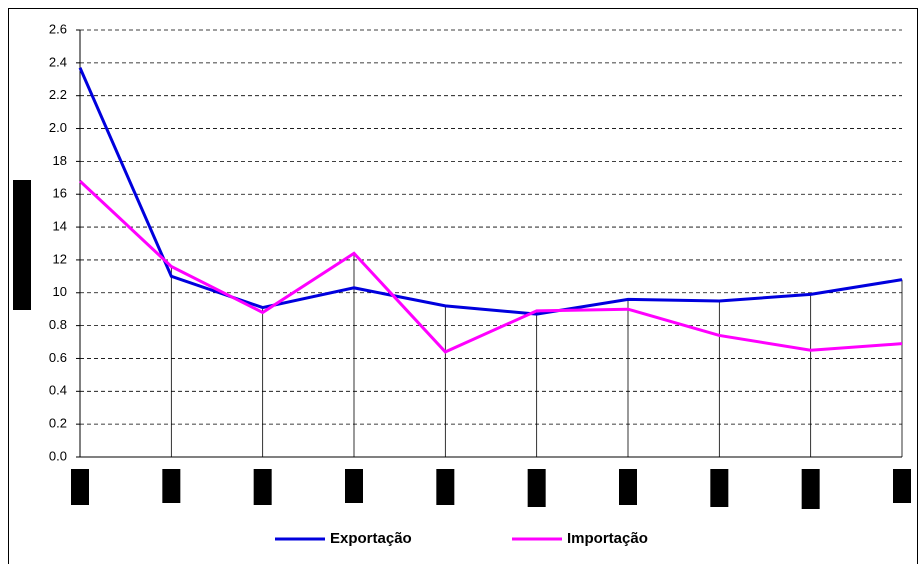 The width and height of the screenshot is (920, 564). Describe the element at coordinates (58, 28) in the screenshot. I see `y-tick-label: 2.6` at that location.